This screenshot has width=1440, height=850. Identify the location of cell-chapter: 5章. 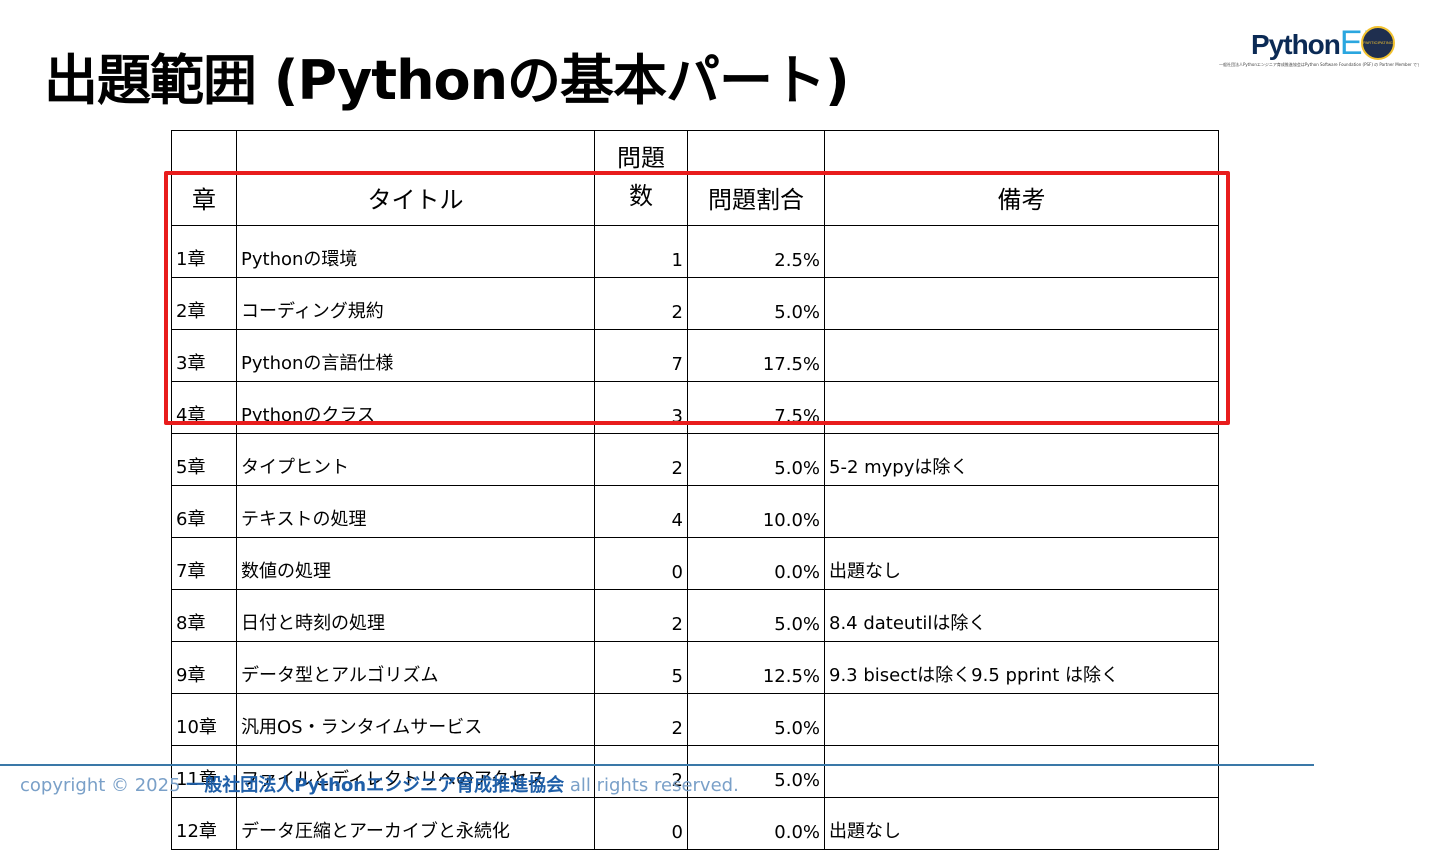
(204, 459).